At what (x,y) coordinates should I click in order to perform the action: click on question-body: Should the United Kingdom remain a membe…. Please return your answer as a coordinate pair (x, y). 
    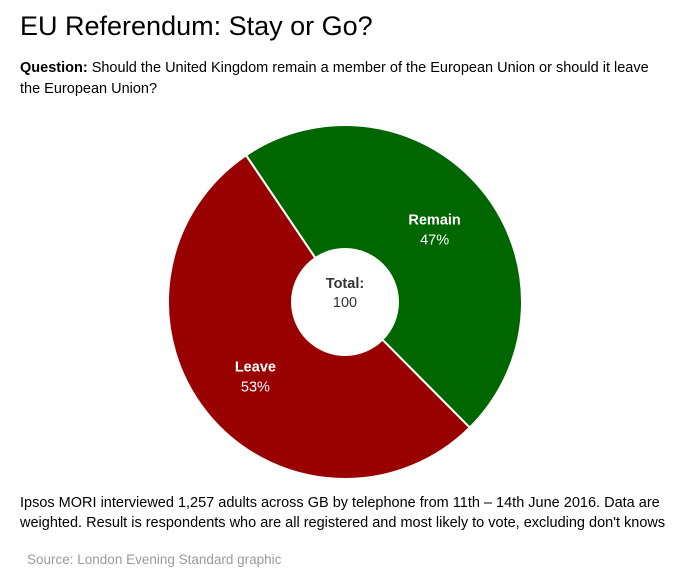
    Looking at the image, I should click on (334, 78).